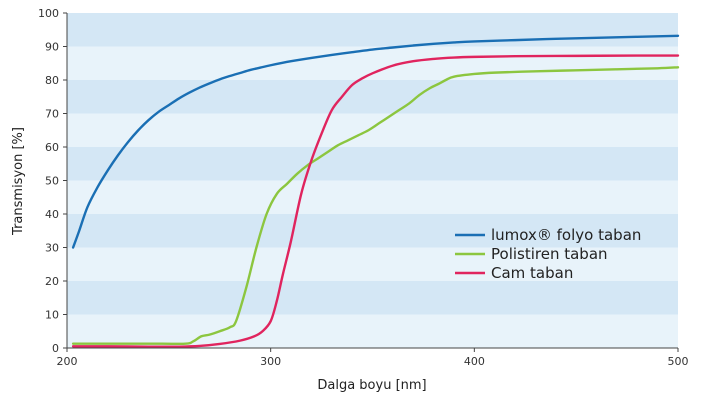 This screenshot has width=706, height=402. What do you see at coordinates (55, 348) in the screenshot?
I see `y-tick-label: 0` at bounding box center [55, 348].